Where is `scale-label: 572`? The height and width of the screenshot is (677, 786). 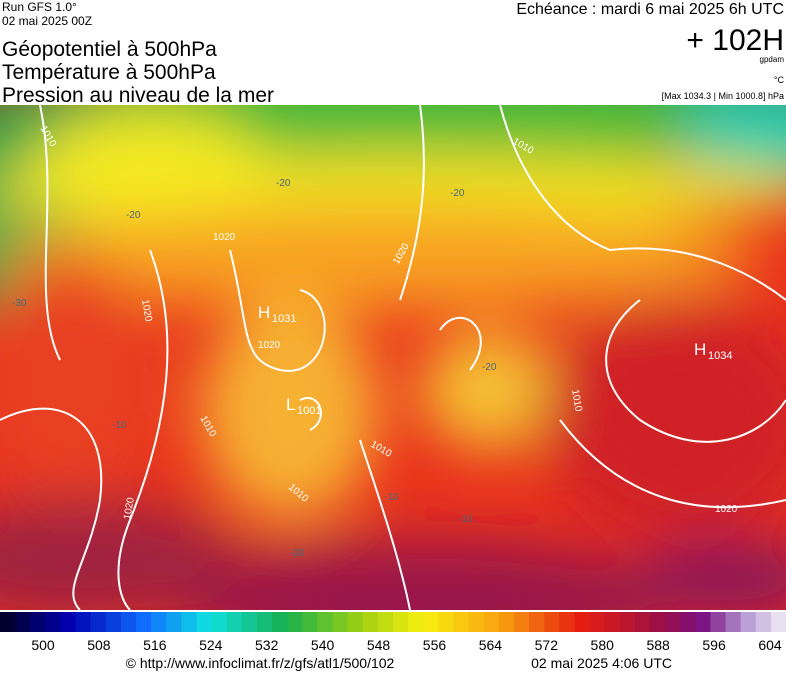 scale-label: 572 is located at coordinates (547, 645).